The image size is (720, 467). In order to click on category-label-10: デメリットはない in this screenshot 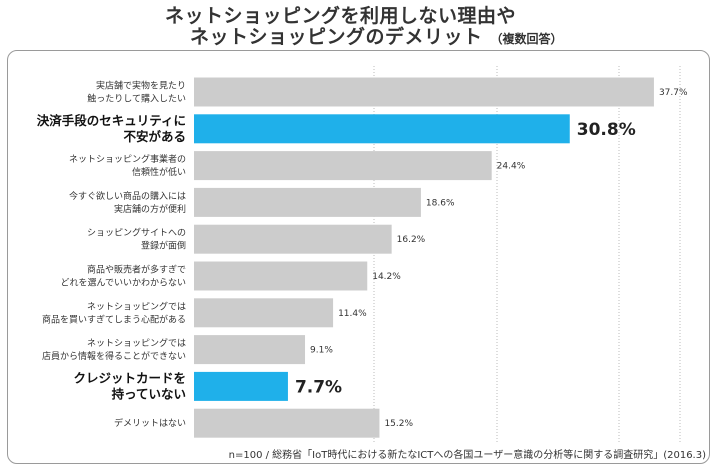, I will do `click(150, 423)`.